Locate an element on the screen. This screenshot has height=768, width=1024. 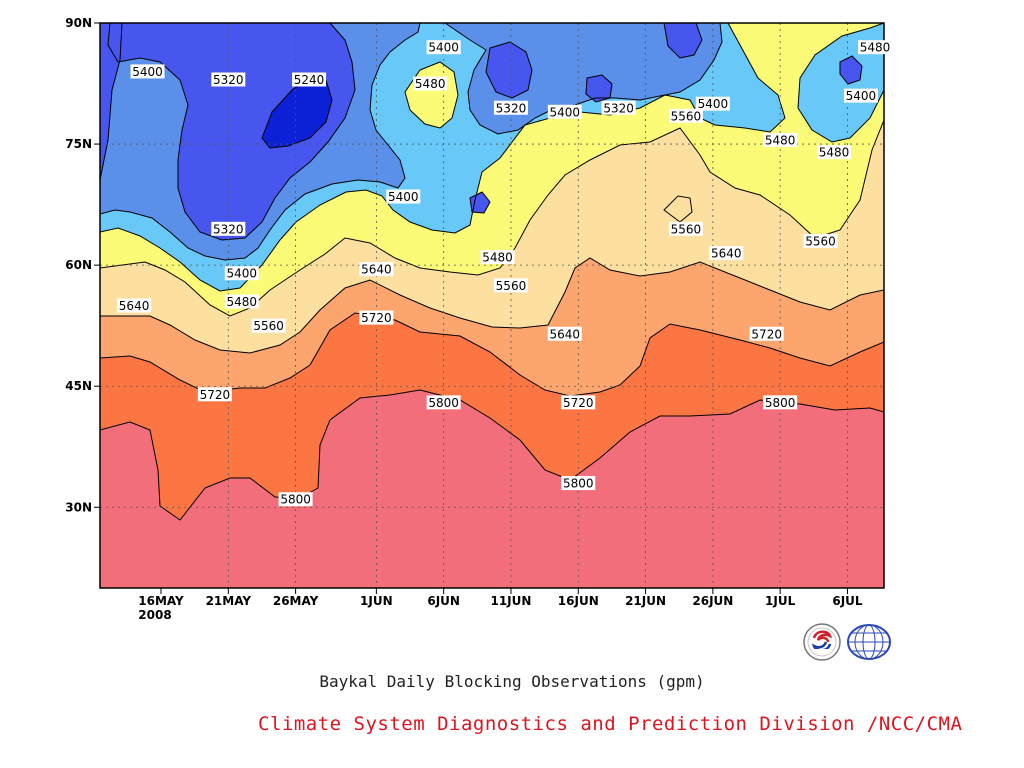
contour-label-text: 5240 is located at coordinates (309, 80).